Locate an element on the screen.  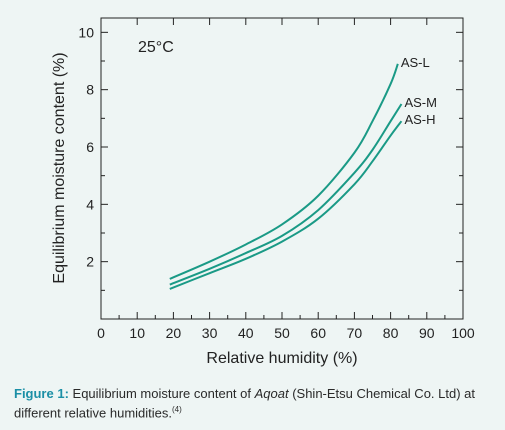
y-axis-label: Equilibrium moisture content (%) is located at coordinates (59, 167).